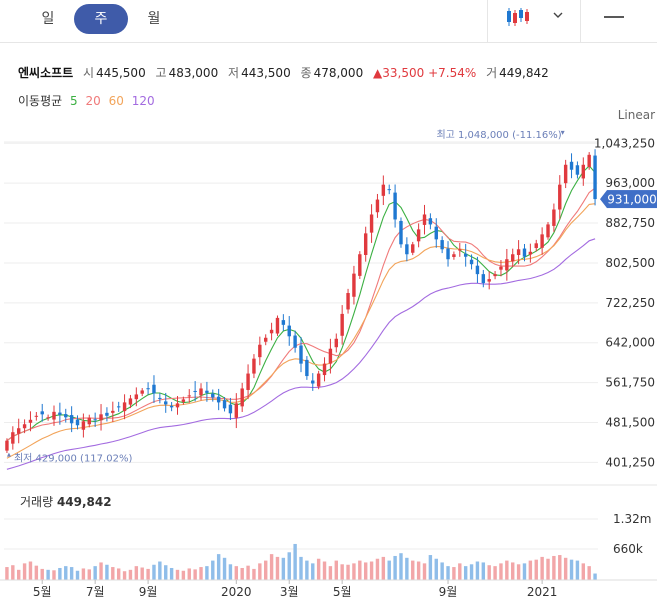  Describe the element at coordinates (630, 383) in the screenshot. I see `y-tick-label: 561,750` at that location.